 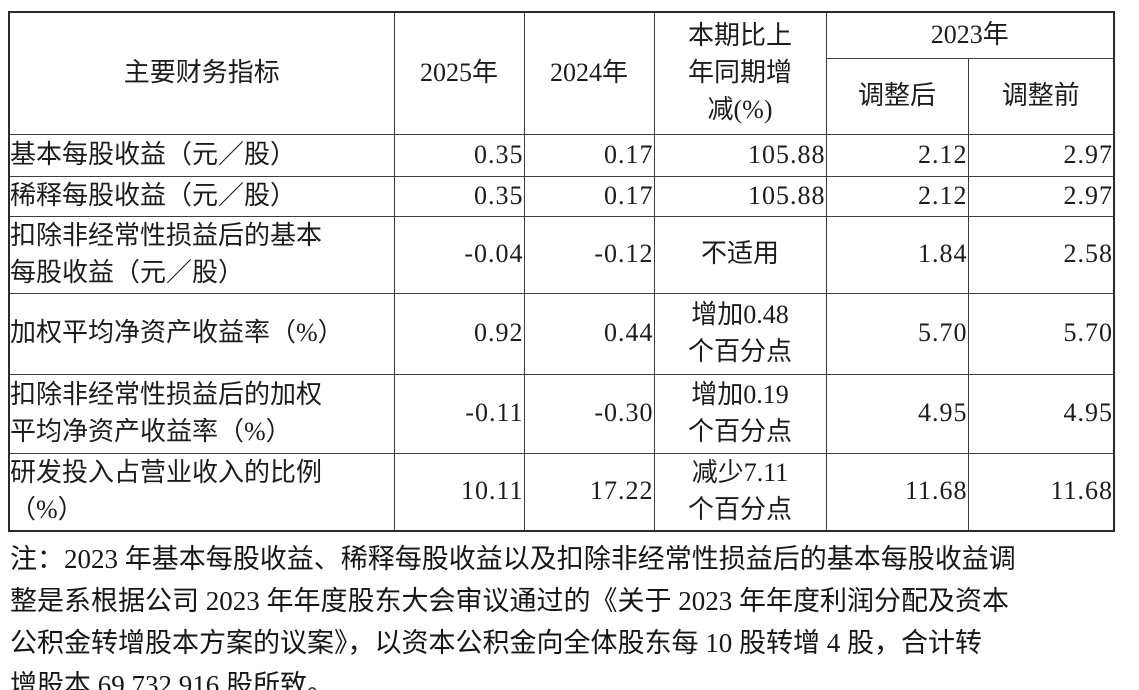 What do you see at coordinates (1041, 96) in the screenshot?
I see `column-header-adjusted-before: 调整前` at bounding box center [1041, 96].